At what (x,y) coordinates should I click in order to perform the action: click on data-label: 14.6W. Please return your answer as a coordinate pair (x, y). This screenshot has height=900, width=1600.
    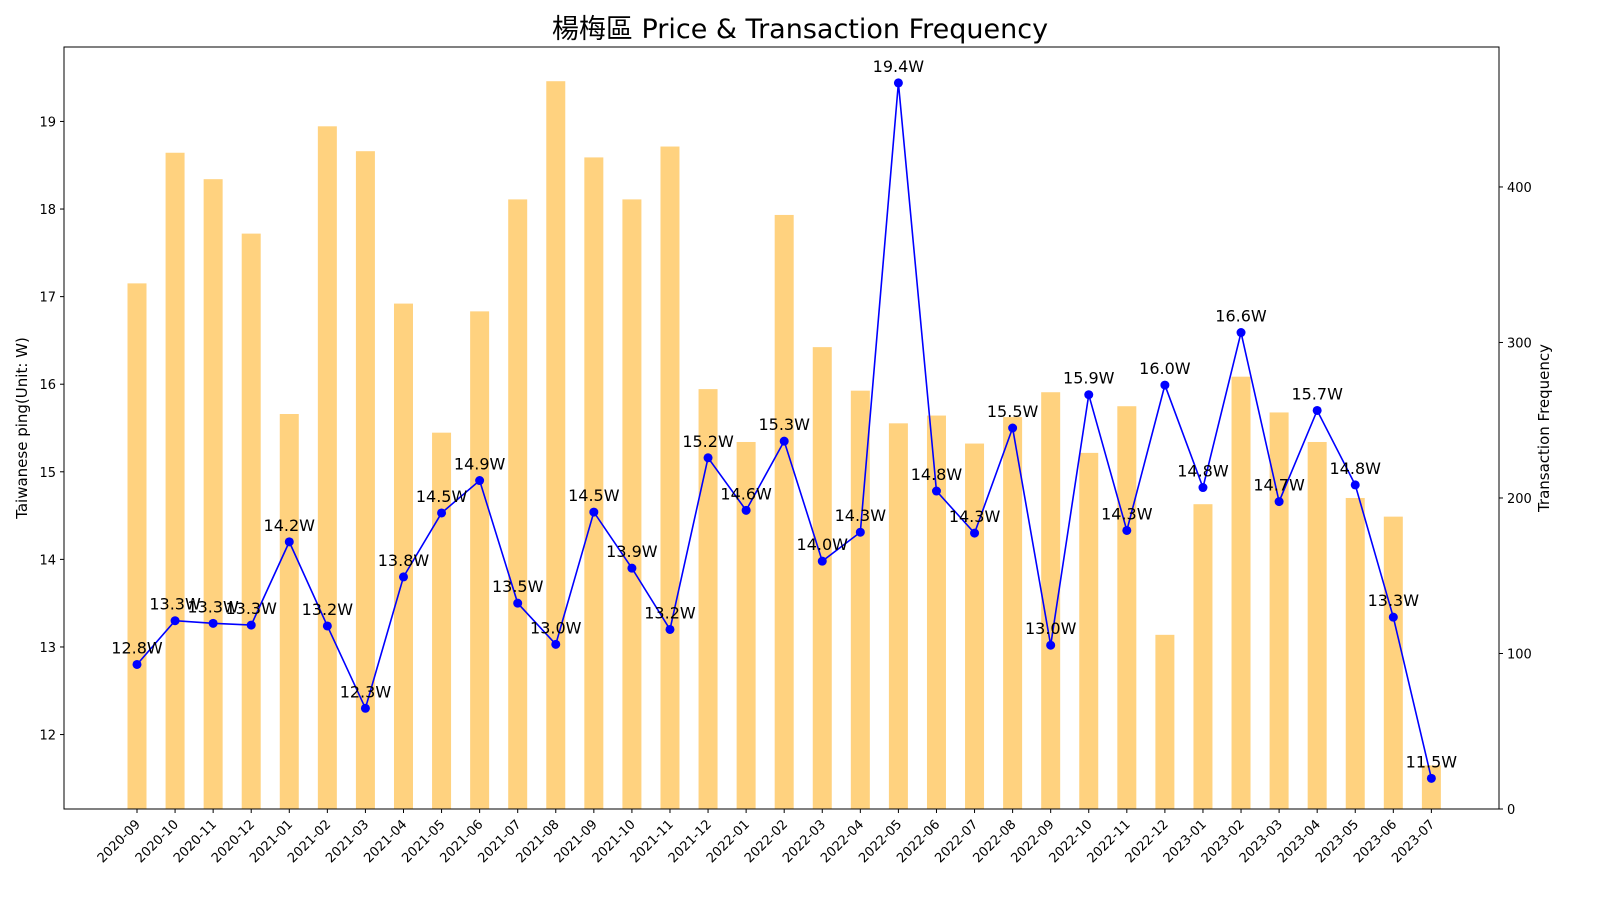
    Looking at the image, I should click on (746, 493).